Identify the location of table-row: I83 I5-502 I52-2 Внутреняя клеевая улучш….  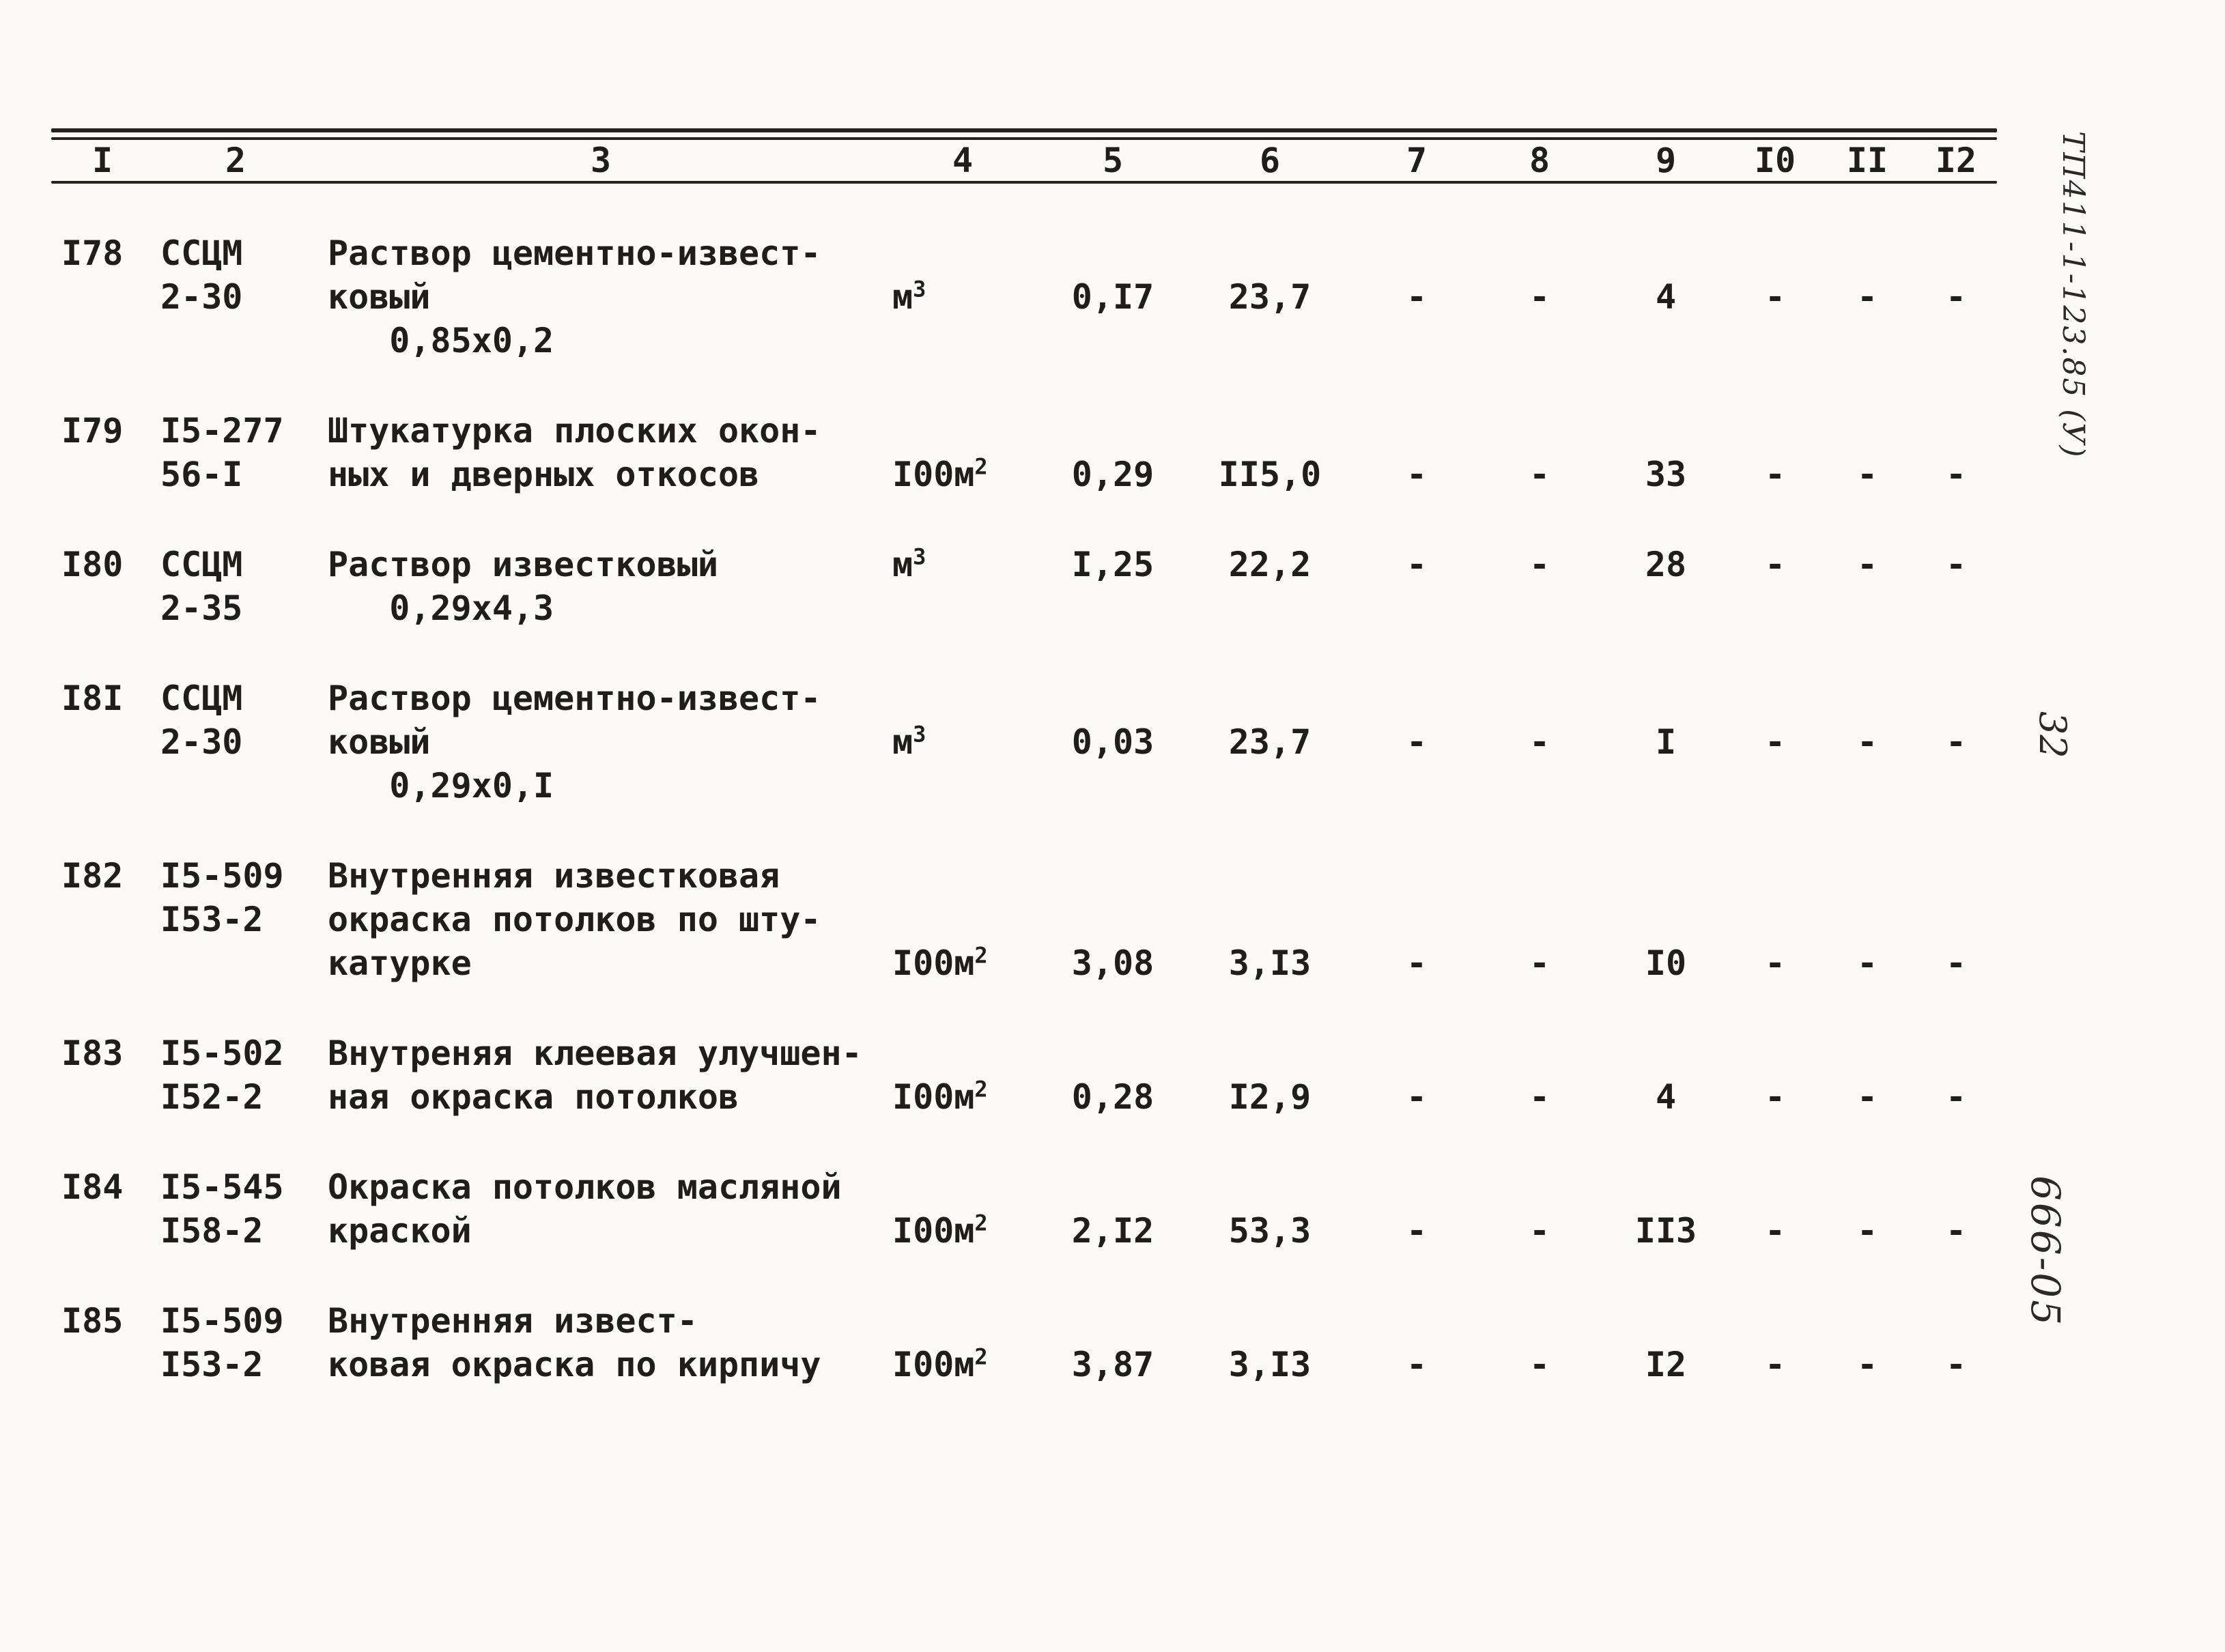
(1024, 1075).